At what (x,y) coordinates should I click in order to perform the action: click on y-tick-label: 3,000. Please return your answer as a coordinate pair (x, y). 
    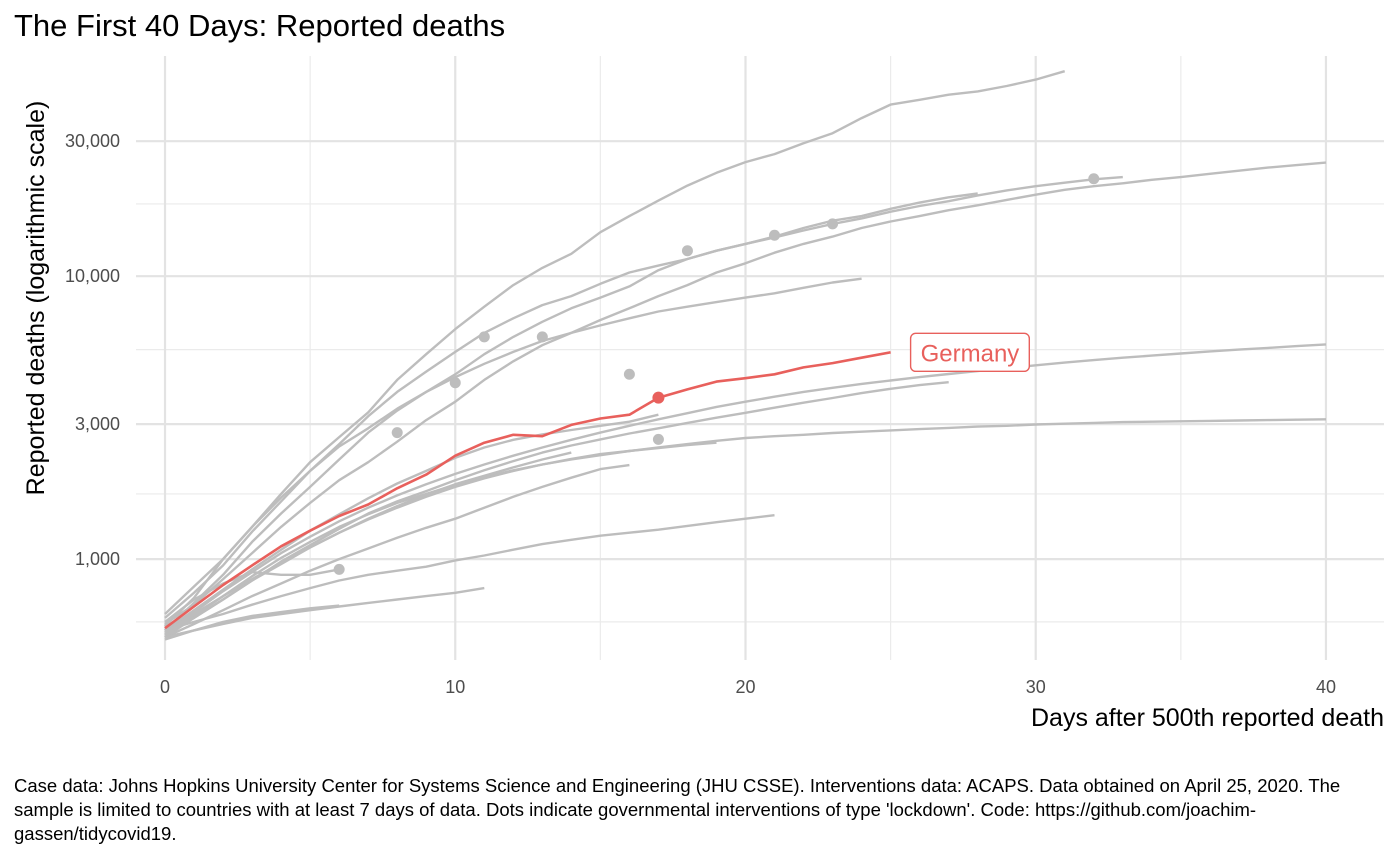
    Looking at the image, I should click on (97, 424).